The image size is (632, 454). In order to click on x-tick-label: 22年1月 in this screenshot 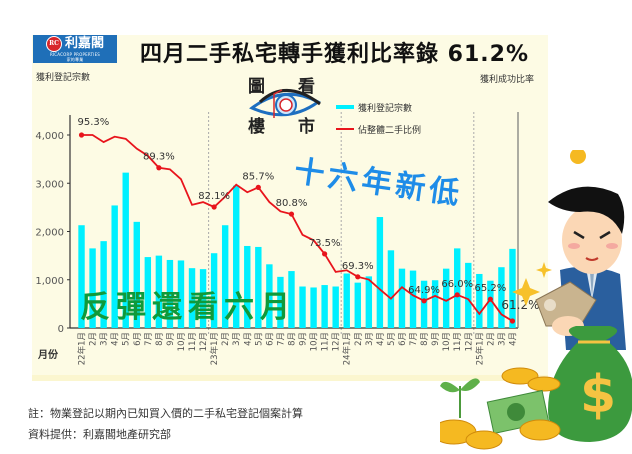, I will do `click(82, 348)`.